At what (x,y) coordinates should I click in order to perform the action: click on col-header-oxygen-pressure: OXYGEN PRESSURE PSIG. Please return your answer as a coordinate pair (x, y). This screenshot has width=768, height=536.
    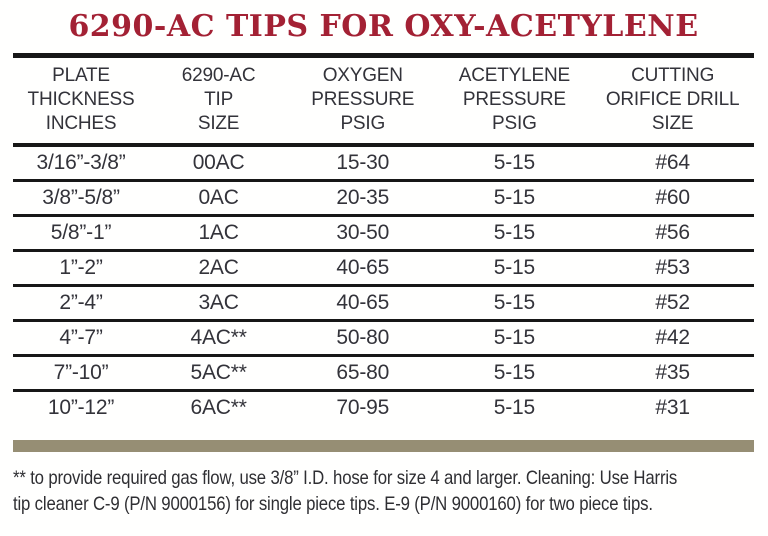
    Looking at the image, I should click on (363, 102).